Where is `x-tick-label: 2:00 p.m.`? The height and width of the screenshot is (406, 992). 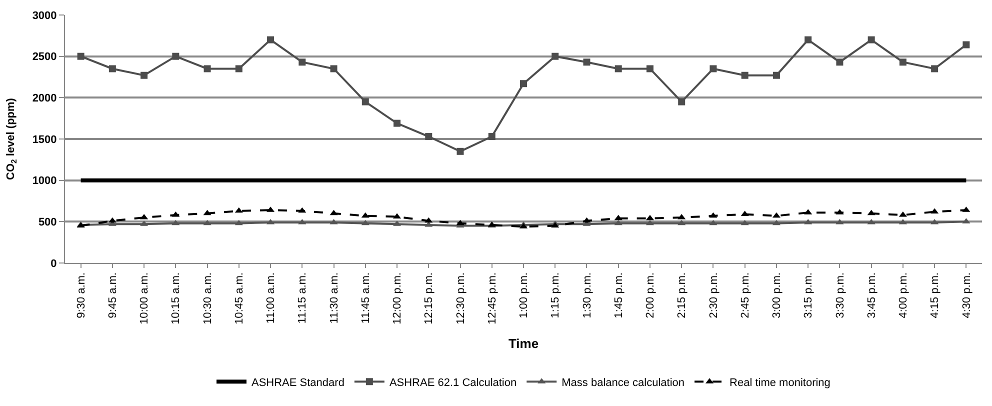
x-tick-label: 2:00 p.m. is located at coordinates (650, 295).